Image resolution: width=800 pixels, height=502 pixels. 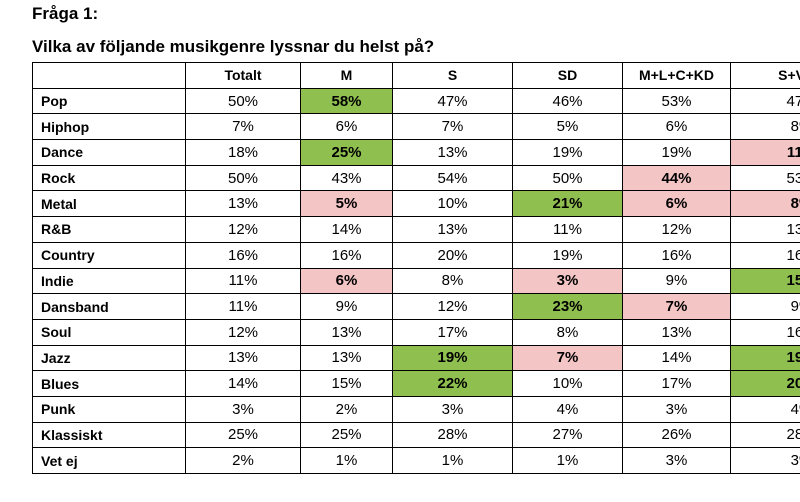 I want to click on value-cell: 43%, so click(x=346, y=178).